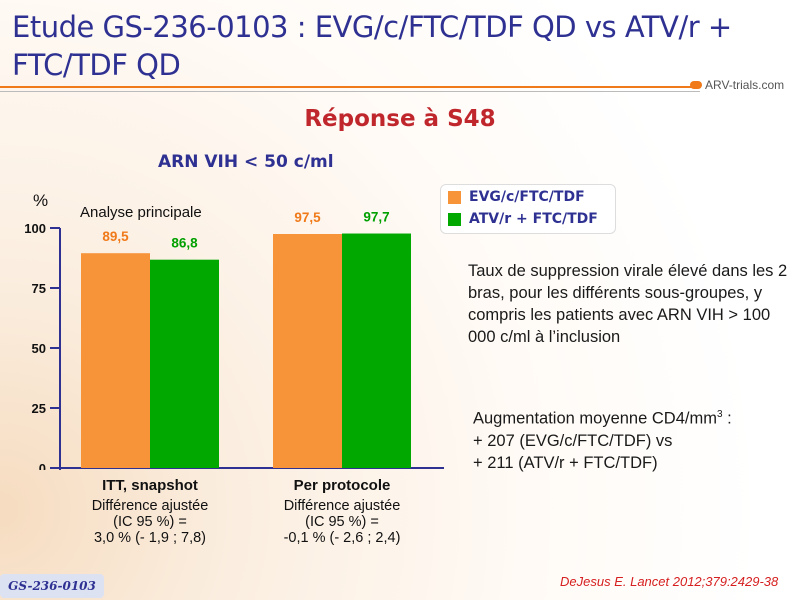  I want to click on data-label: 97,5, so click(307, 217).